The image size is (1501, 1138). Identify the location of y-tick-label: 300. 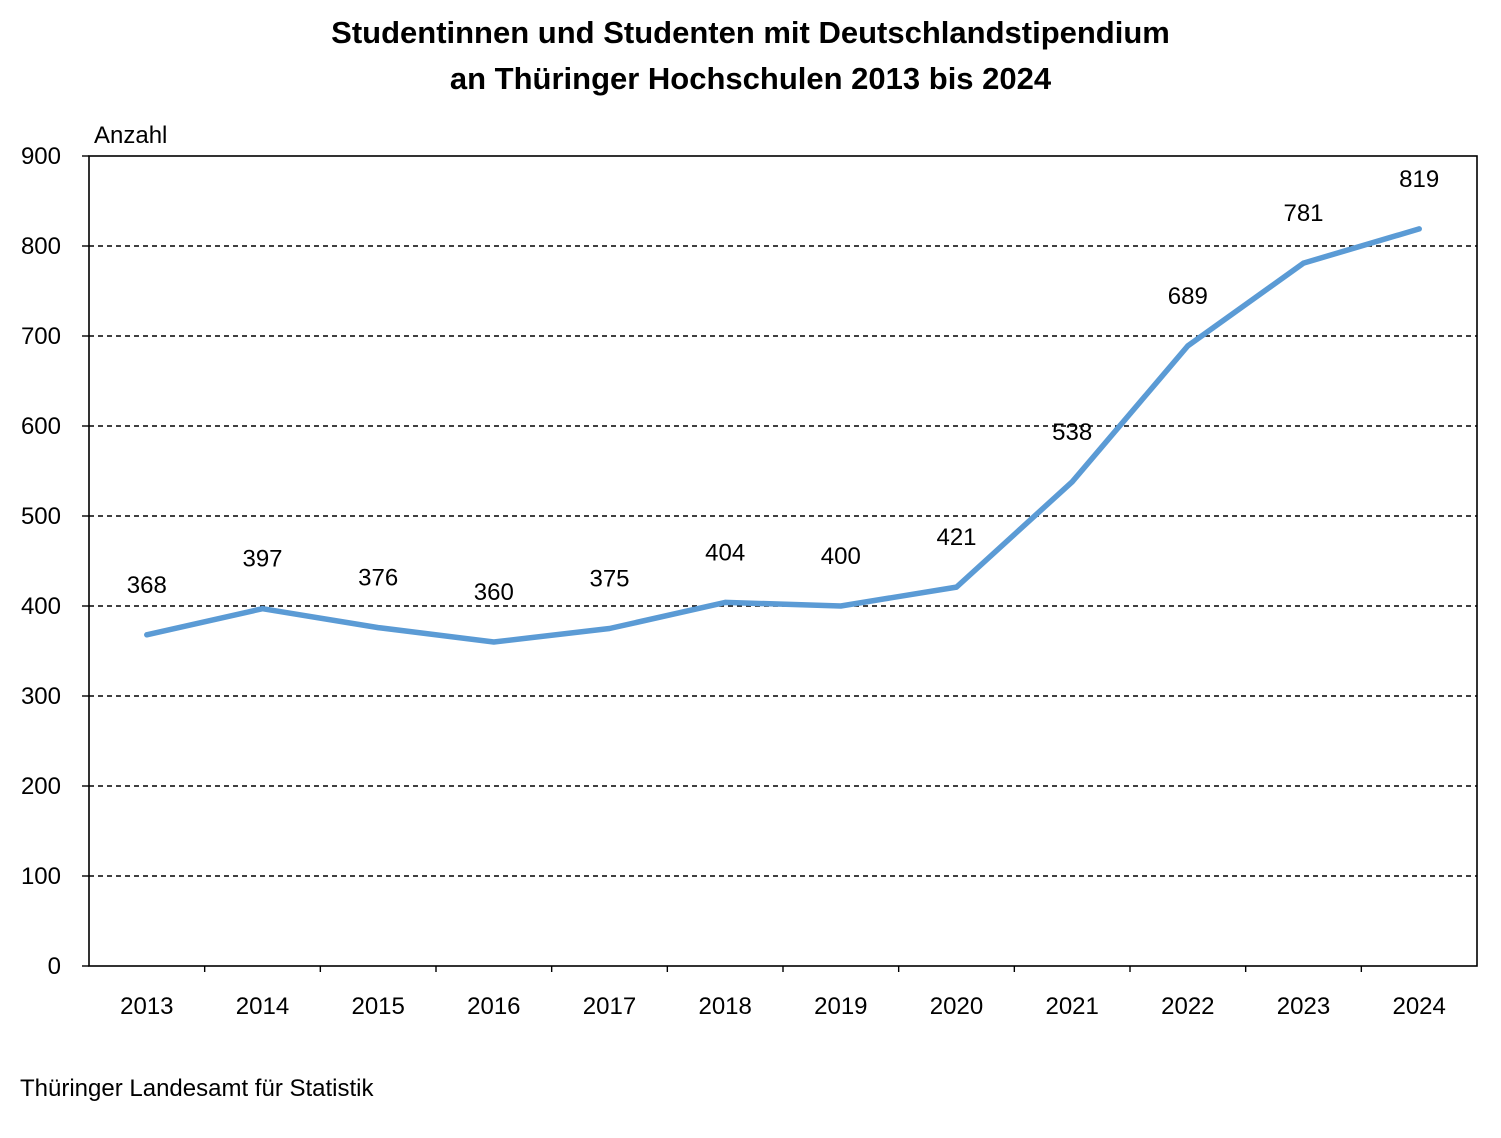
(41, 696).